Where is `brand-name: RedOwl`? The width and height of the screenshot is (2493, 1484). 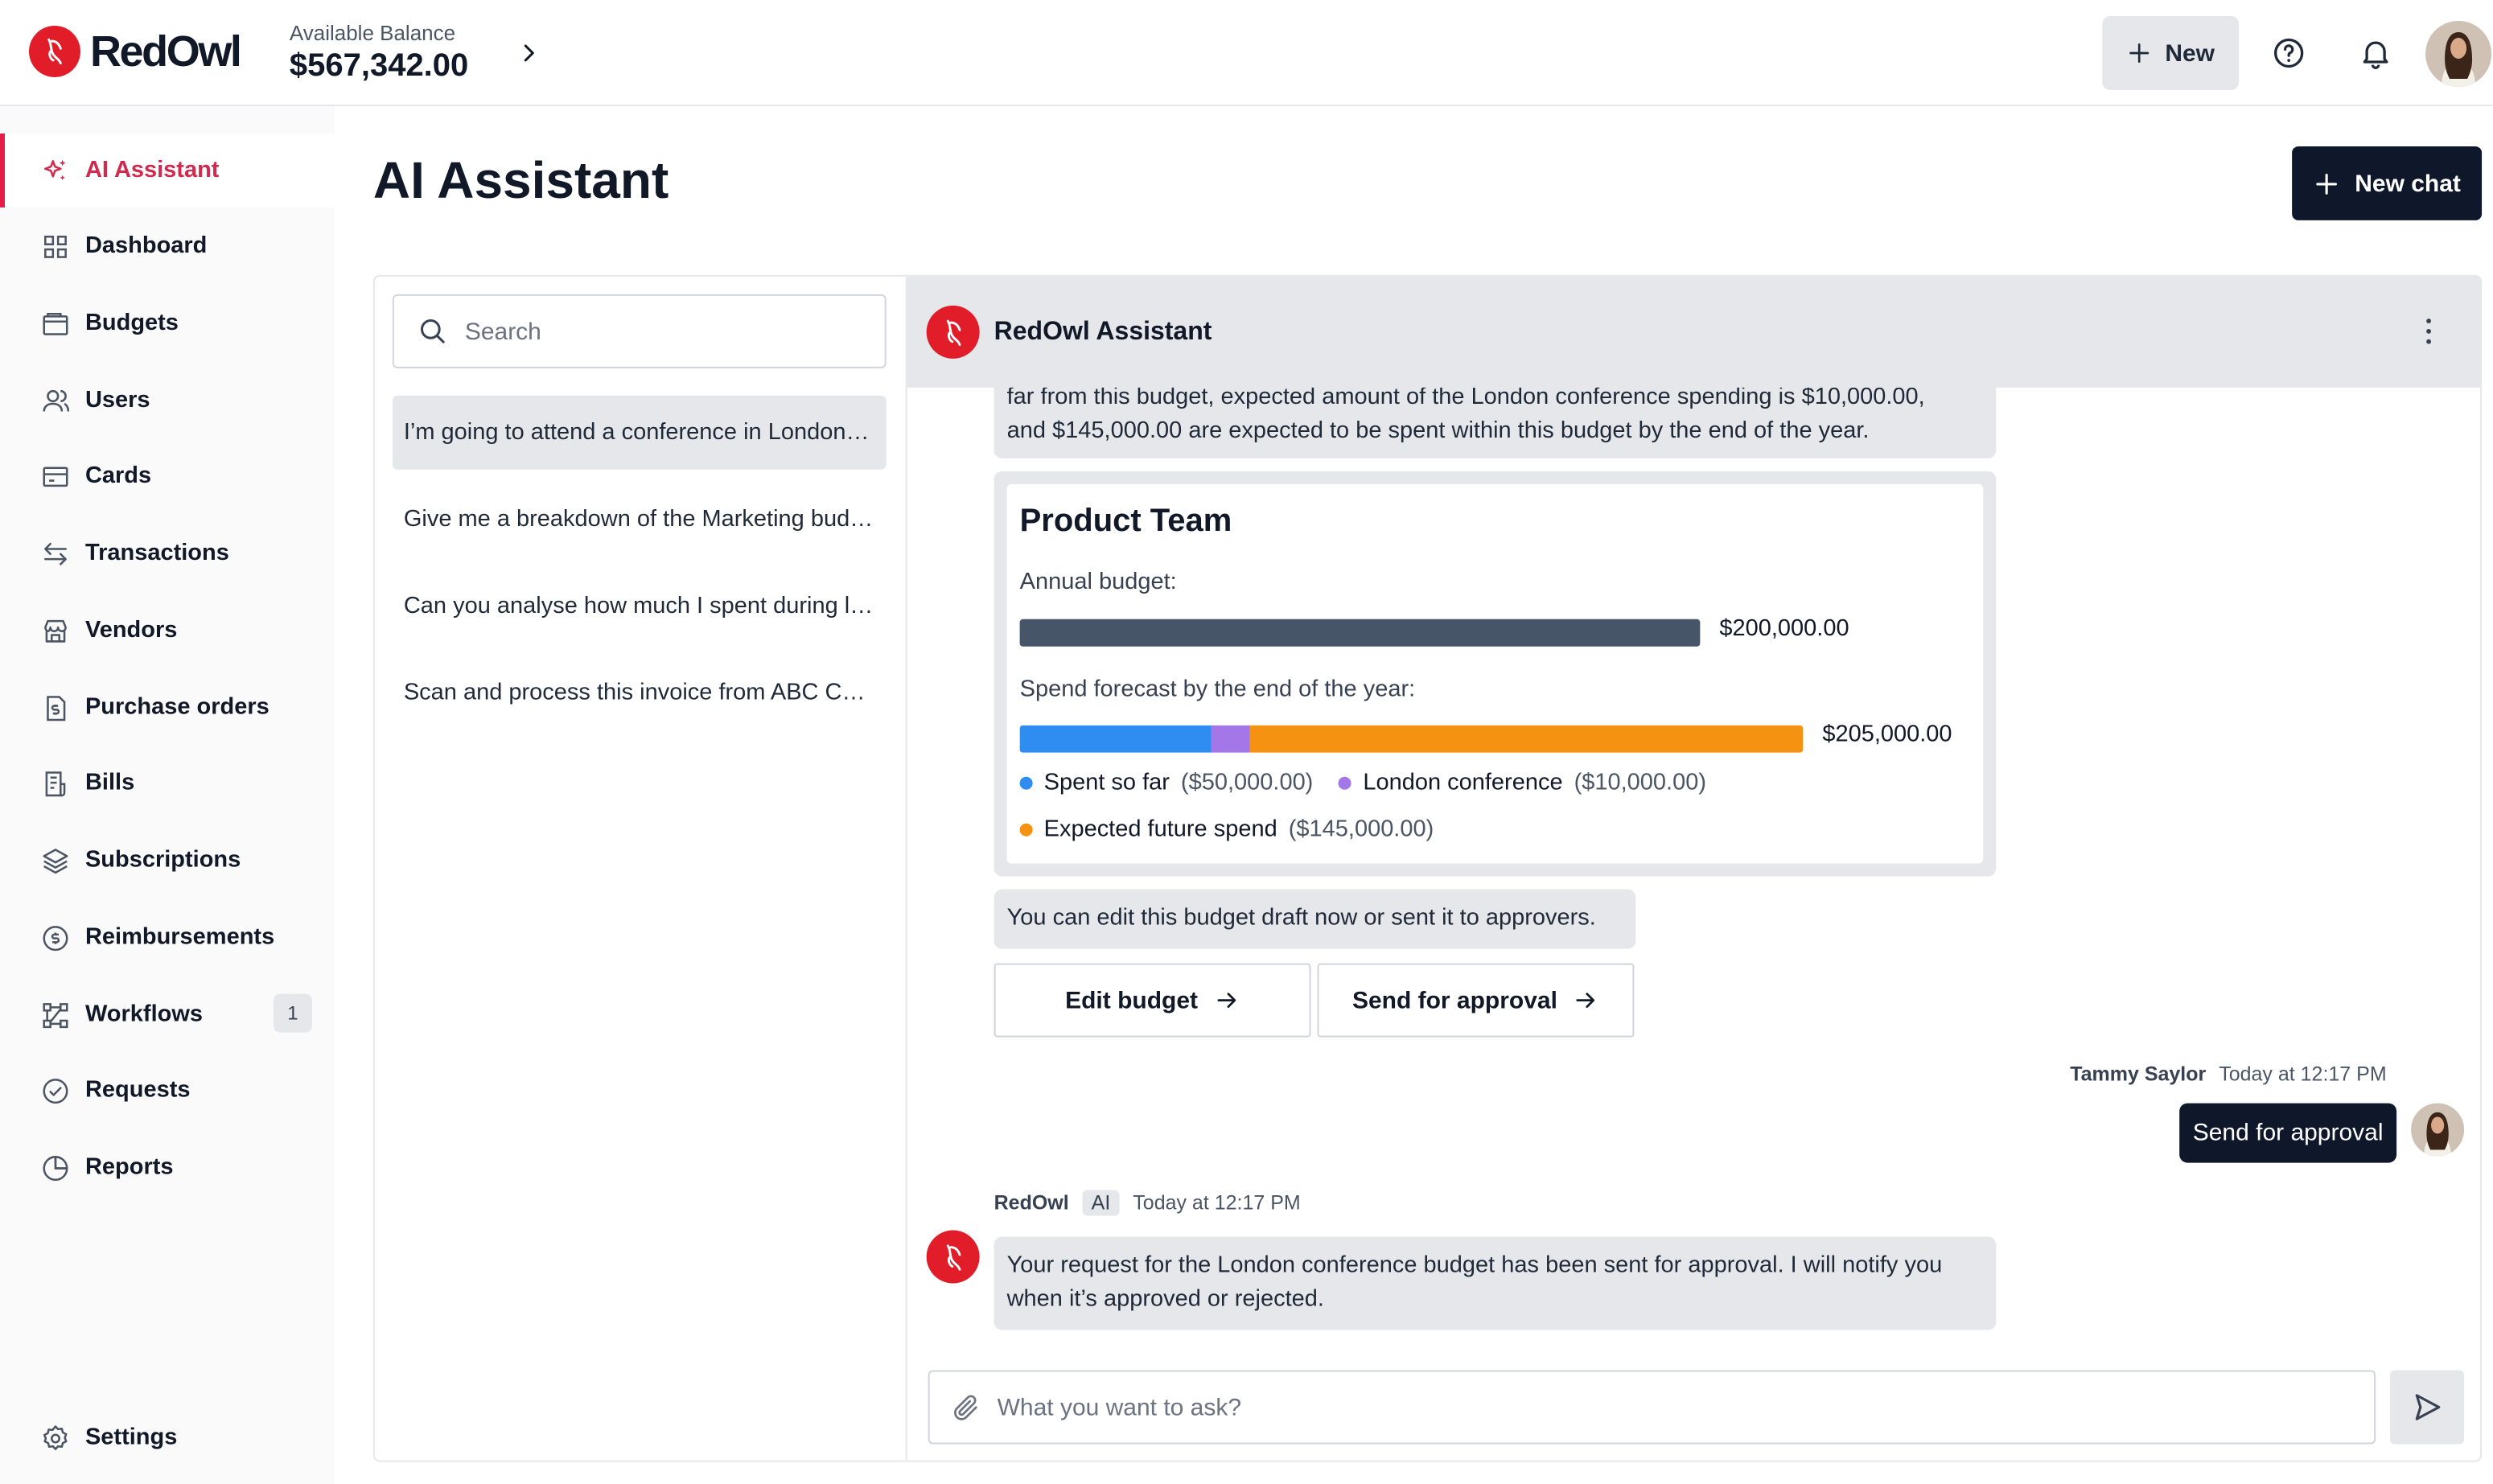
brand-name: RedOwl is located at coordinates (165, 51).